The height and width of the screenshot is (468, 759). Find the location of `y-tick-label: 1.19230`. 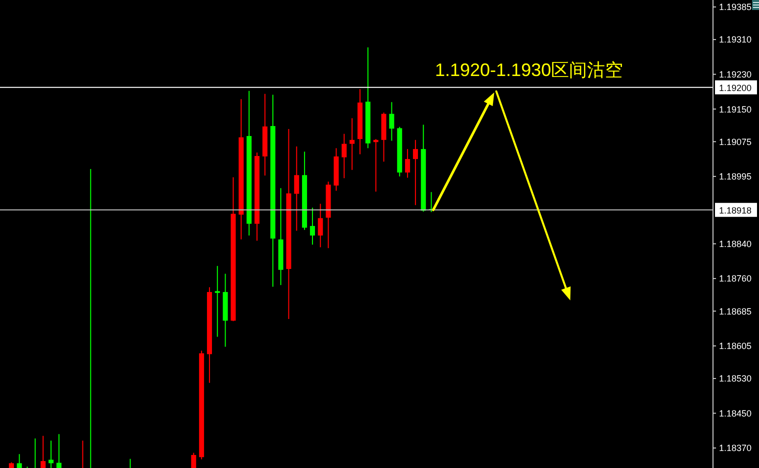

y-tick-label: 1.19230 is located at coordinates (735, 75).